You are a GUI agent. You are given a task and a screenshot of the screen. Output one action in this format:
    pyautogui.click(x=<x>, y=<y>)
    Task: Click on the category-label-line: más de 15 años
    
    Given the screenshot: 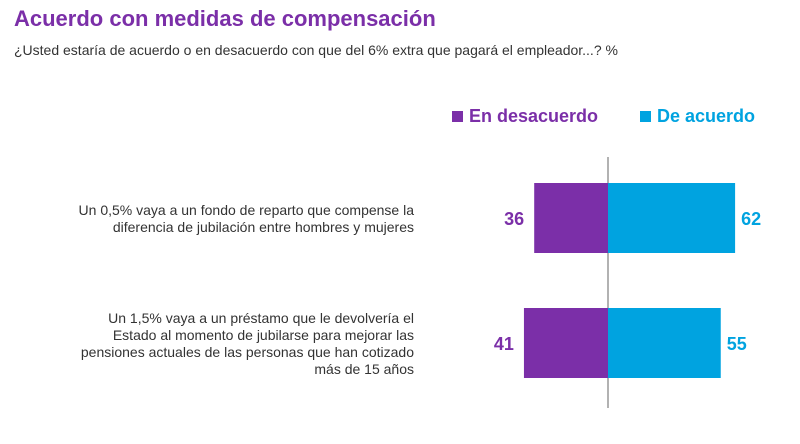 What is the action you would take?
    pyautogui.click(x=364, y=369)
    